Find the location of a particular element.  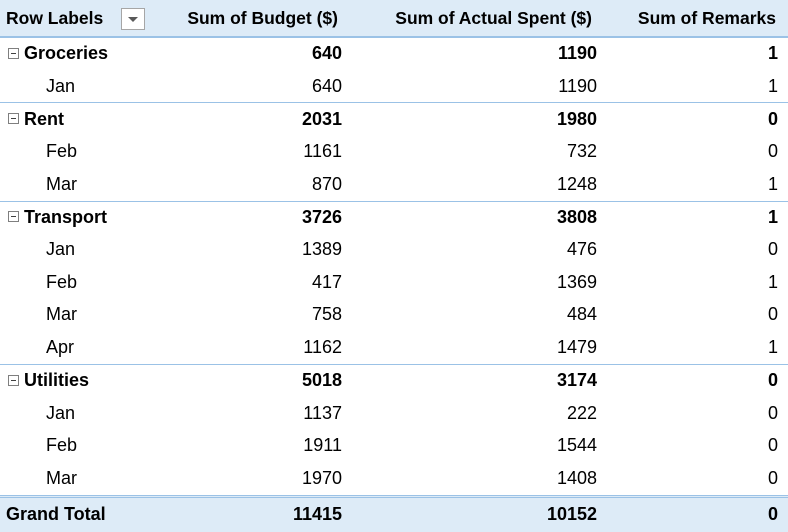

budget-value: 1389 is located at coordinates (321, 249).